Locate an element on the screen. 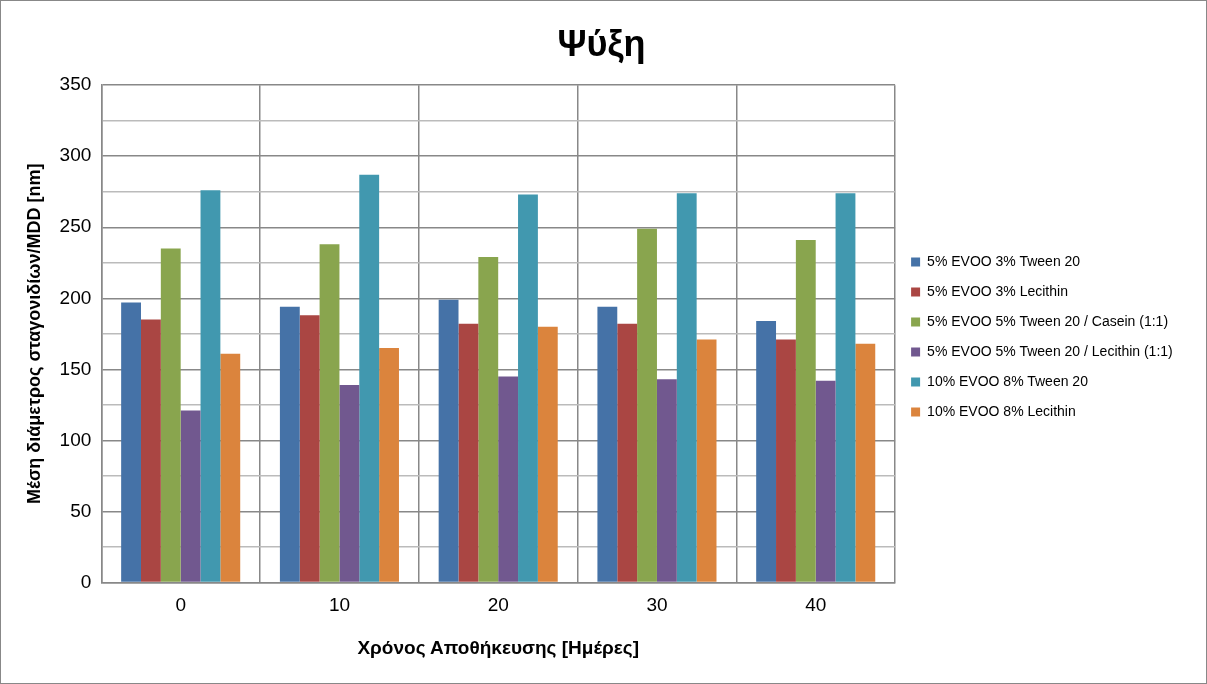 This screenshot has height=684, width=1207. x-tick-label: 30 is located at coordinates (657, 605).